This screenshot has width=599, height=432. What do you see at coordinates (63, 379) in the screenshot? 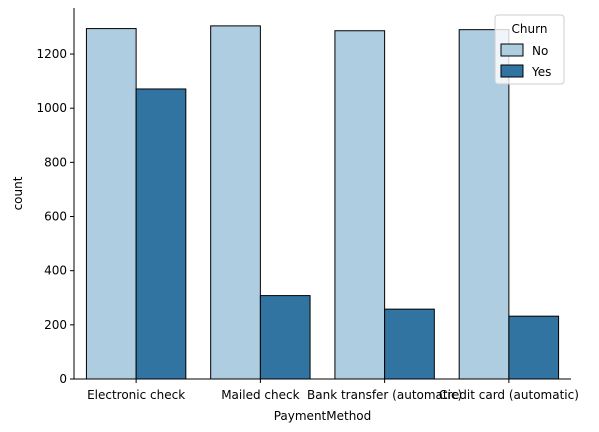
I see `y-tick-label: 0` at bounding box center [63, 379].